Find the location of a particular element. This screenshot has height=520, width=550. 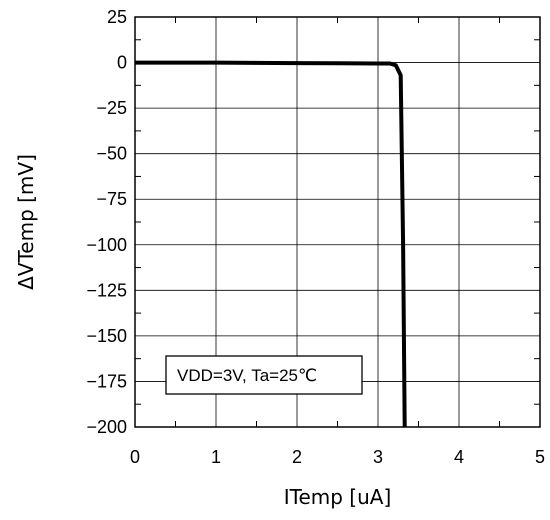

y-tick-label: −200 is located at coordinates (106, 427).